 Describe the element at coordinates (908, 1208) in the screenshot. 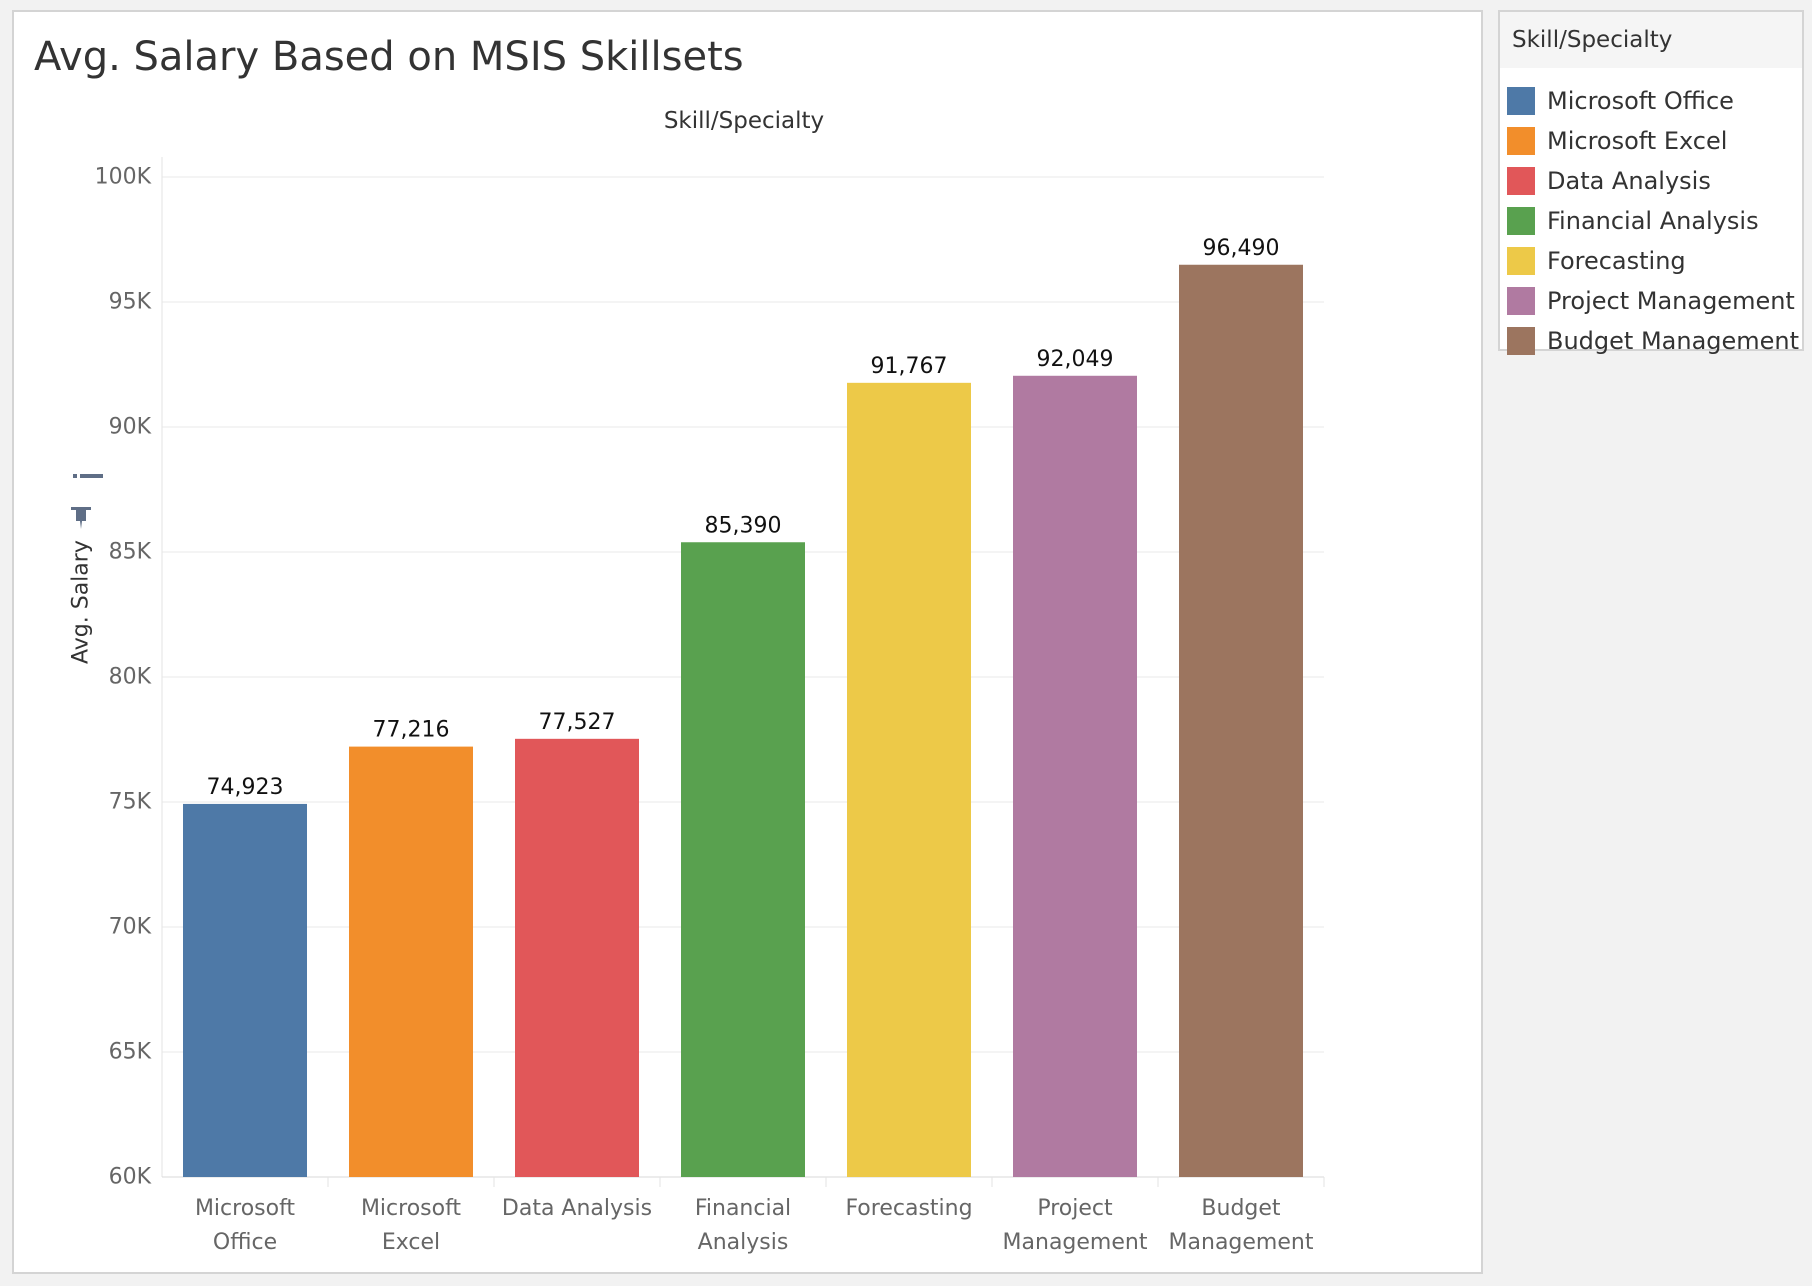

I see `x-tick-label: Forecasting` at that location.